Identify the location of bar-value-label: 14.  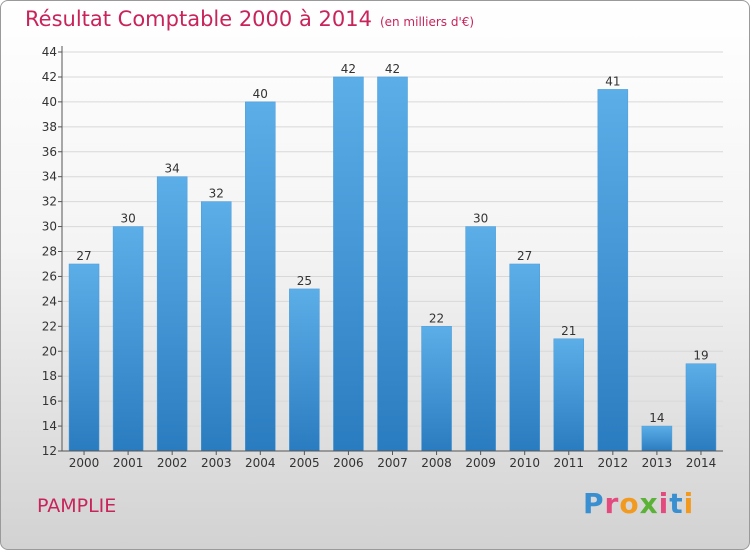
(656, 418).